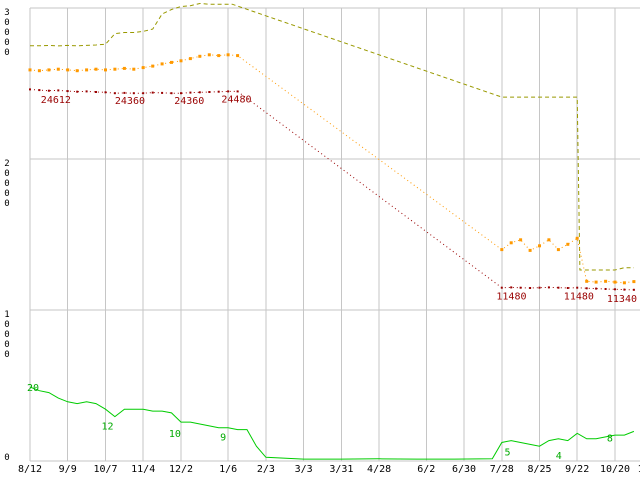  Describe the element at coordinates (639, 469) in the screenshot. I see `x-axis-label: 11/17` at that location.